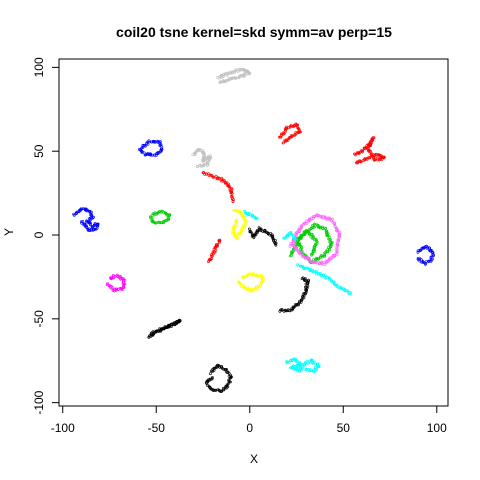 Image resolution: width=480 pixels, height=480 pixels. Describe the element at coordinates (254, 32) in the screenshot. I see `chart-title: coil20 tsne kernel=skd symm=av perp=15` at that location.